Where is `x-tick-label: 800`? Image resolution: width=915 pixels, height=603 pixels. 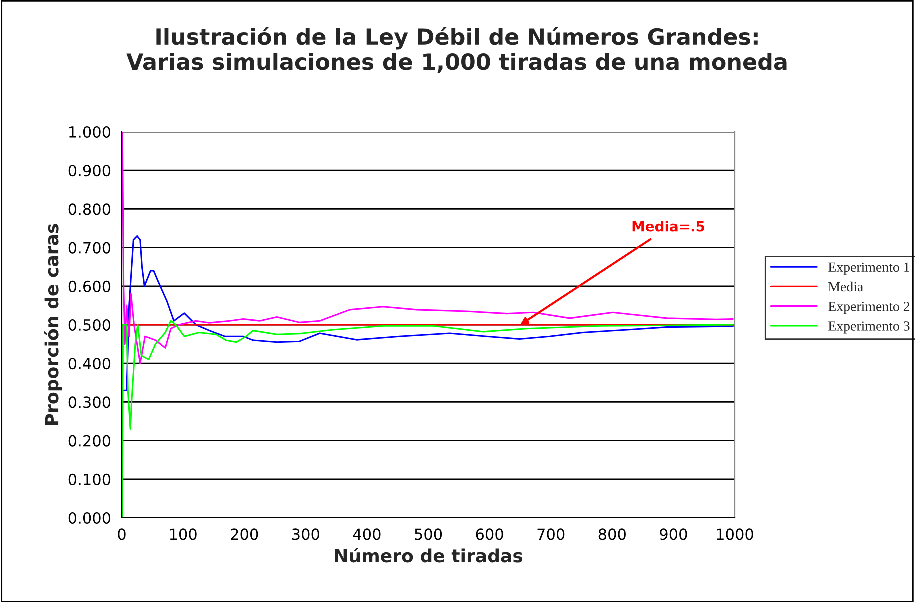
x-tick-label: 800 is located at coordinates (612, 534).